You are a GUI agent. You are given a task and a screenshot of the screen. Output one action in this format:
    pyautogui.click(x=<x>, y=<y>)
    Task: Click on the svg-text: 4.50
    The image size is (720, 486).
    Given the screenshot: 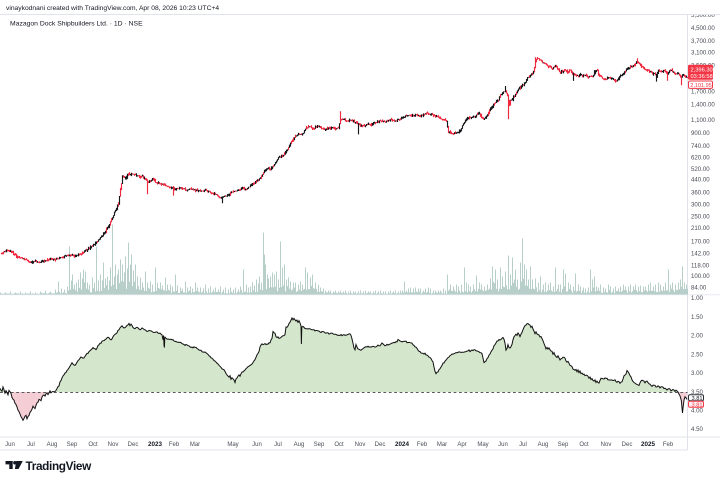 What is the action you would take?
    pyautogui.click(x=697, y=429)
    